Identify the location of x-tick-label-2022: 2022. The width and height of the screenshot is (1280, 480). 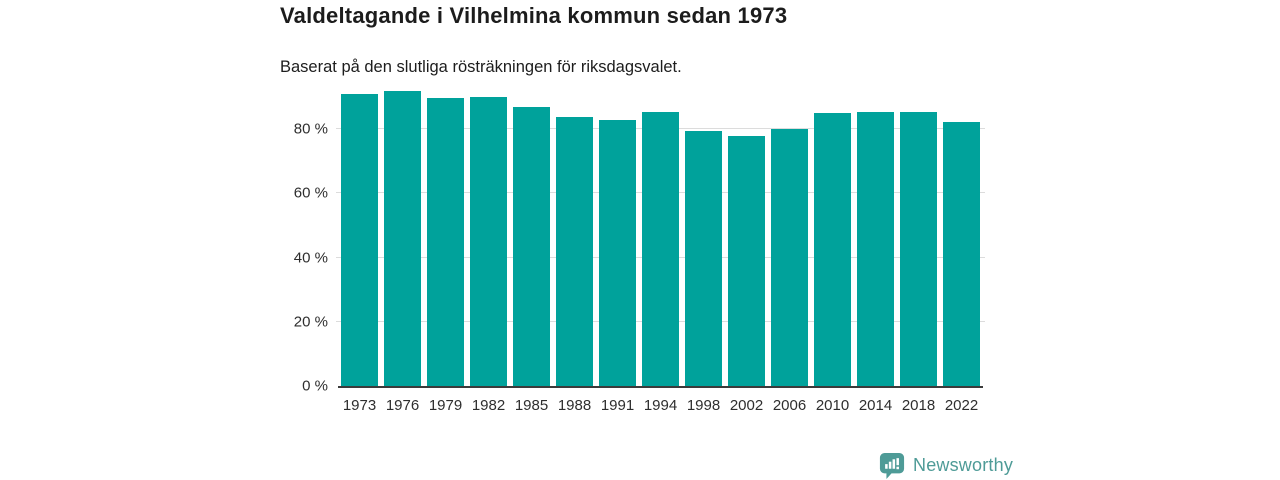
(961, 405).